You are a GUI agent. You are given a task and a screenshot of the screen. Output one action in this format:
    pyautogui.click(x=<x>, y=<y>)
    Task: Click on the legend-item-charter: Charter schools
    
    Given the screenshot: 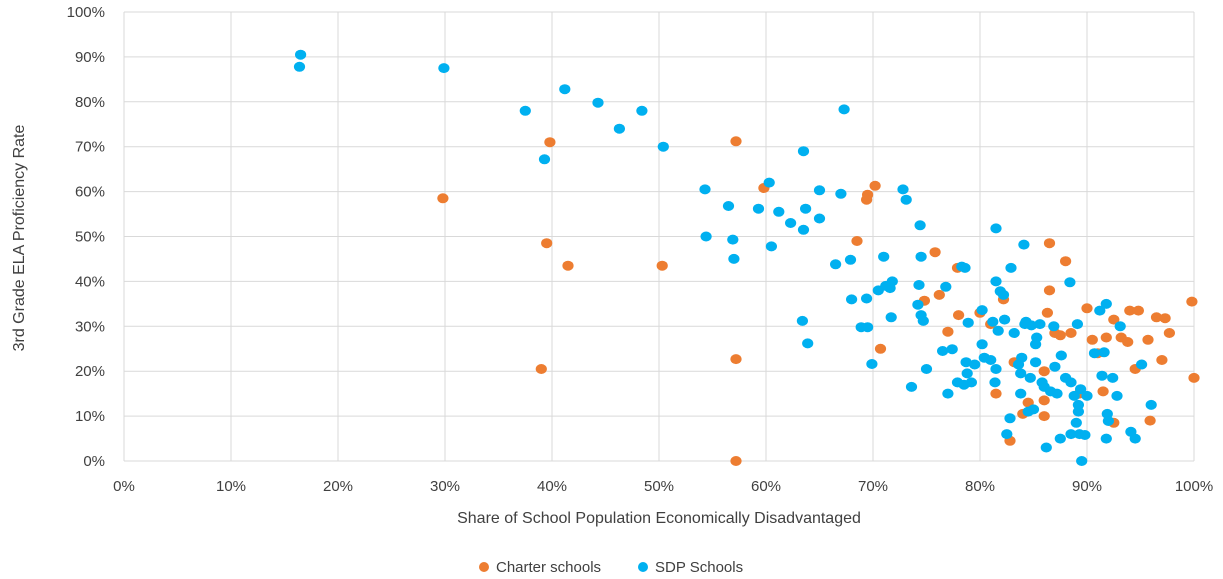 What is the action you would take?
    pyautogui.click(x=540, y=567)
    